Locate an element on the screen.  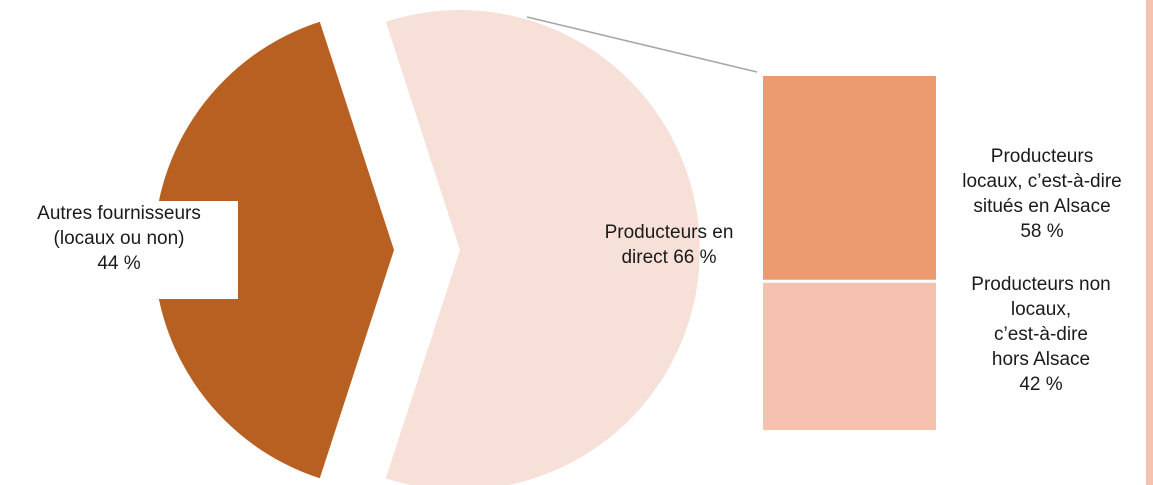
label-line: Producteurs is located at coordinates (1042, 156).